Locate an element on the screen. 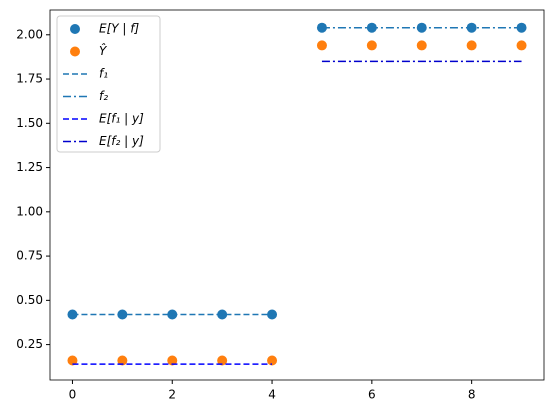 Image resolution: width=556 pixels, height=413 pixels. legend-box is located at coordinates (108, 84).